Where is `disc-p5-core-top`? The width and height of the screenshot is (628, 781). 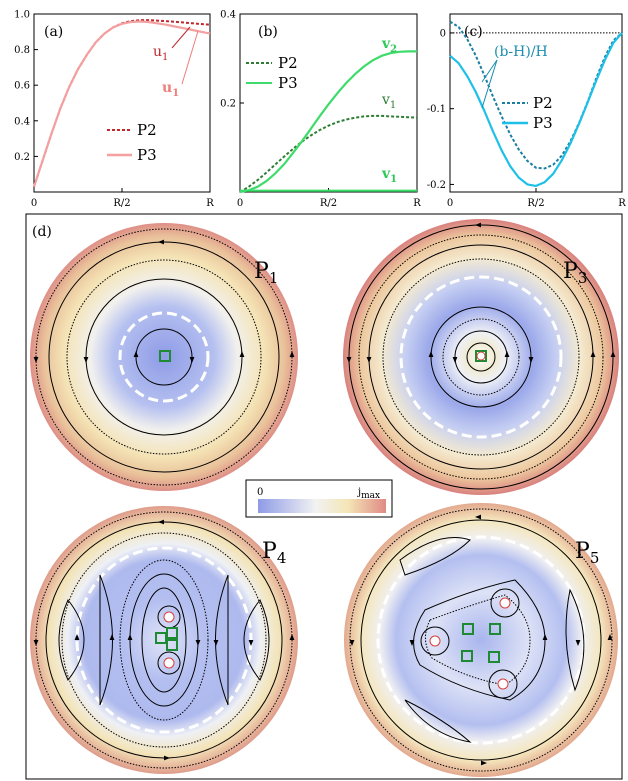
disc-p5-core-top is located at coordinates (505, 603).